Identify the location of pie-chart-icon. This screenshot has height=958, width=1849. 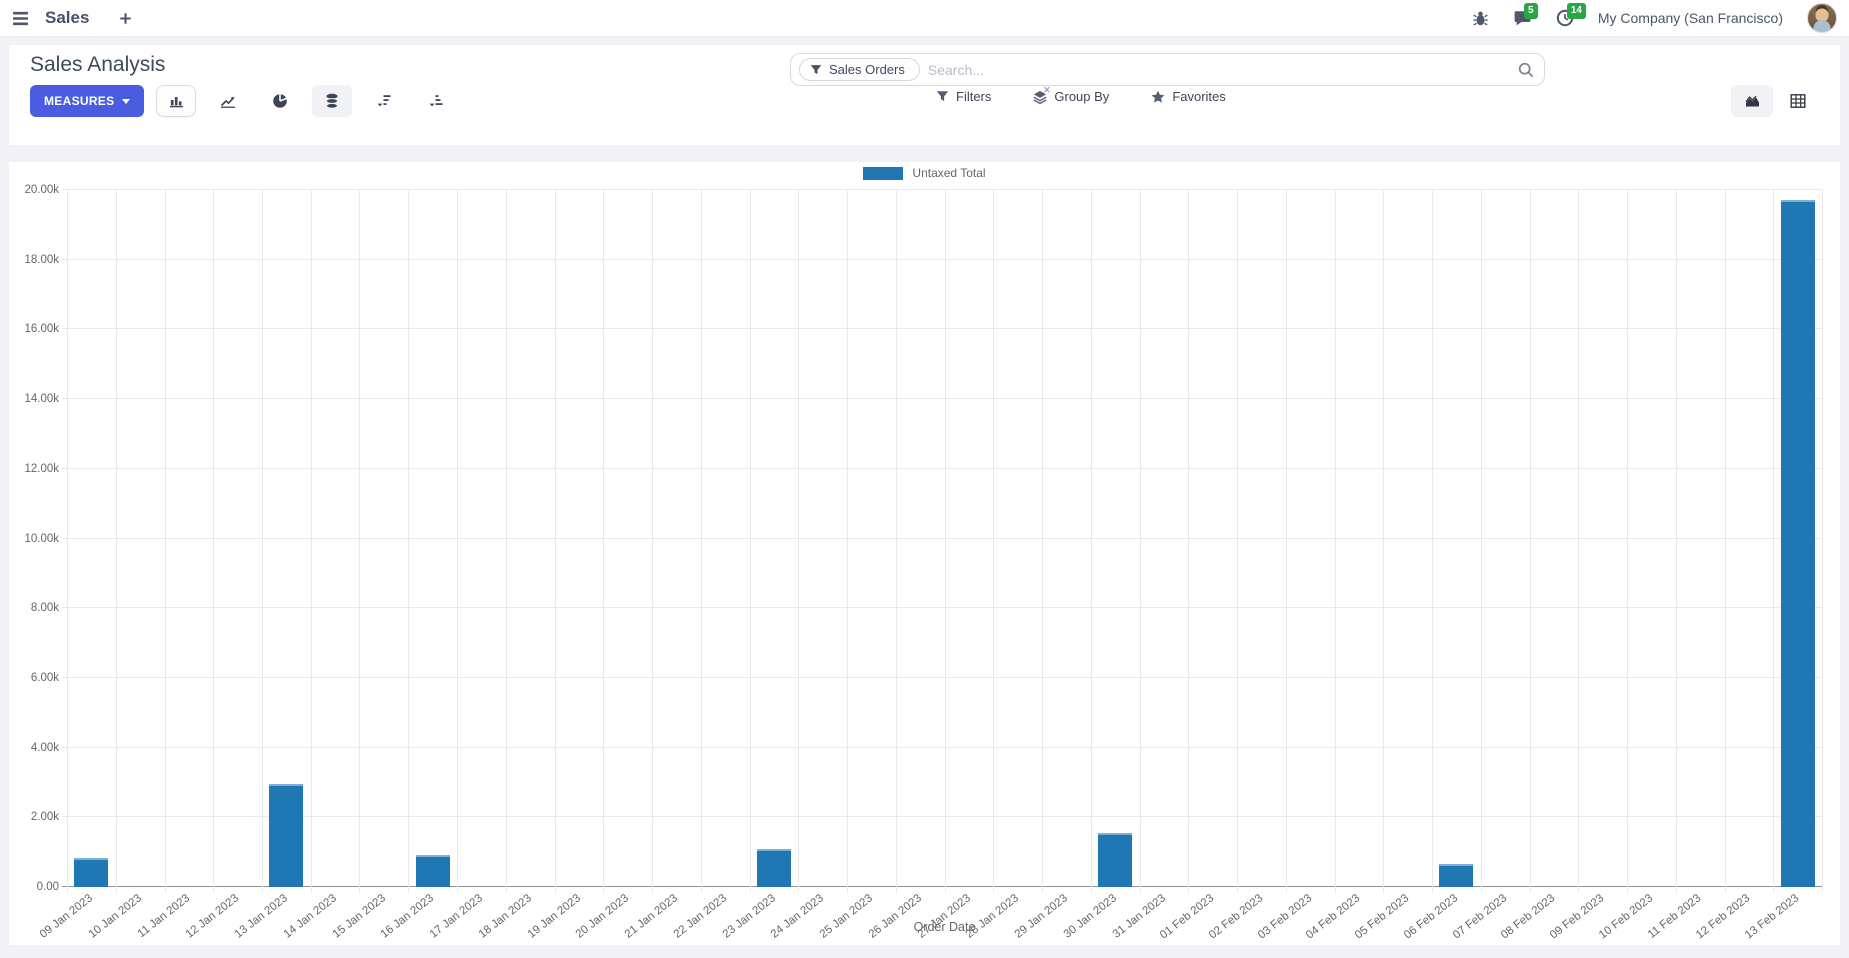
(280, 100).